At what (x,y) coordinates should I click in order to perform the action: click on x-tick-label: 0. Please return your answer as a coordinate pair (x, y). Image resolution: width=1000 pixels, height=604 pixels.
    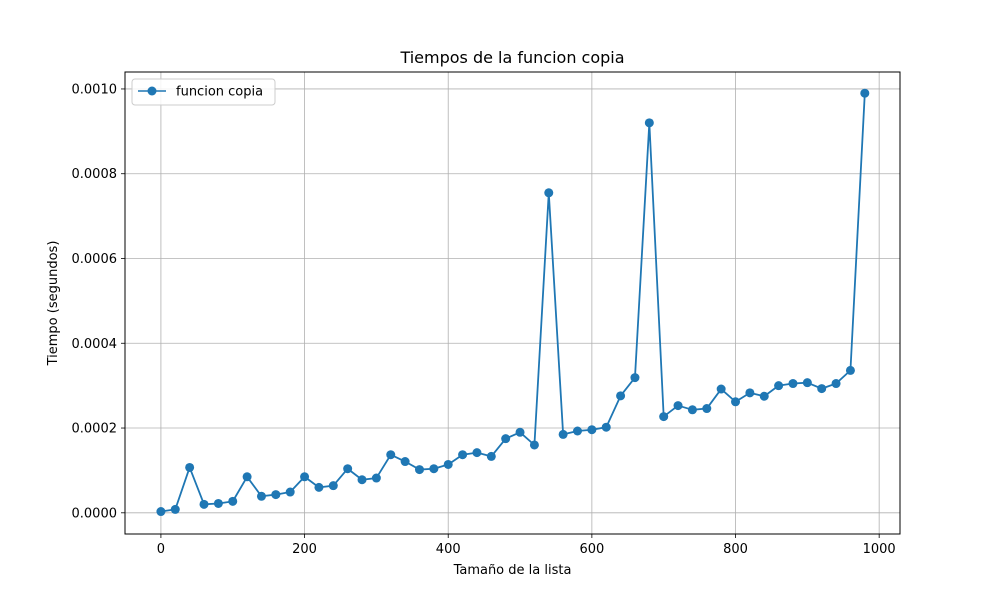
    Looking at the image, I should click on (161, 549).